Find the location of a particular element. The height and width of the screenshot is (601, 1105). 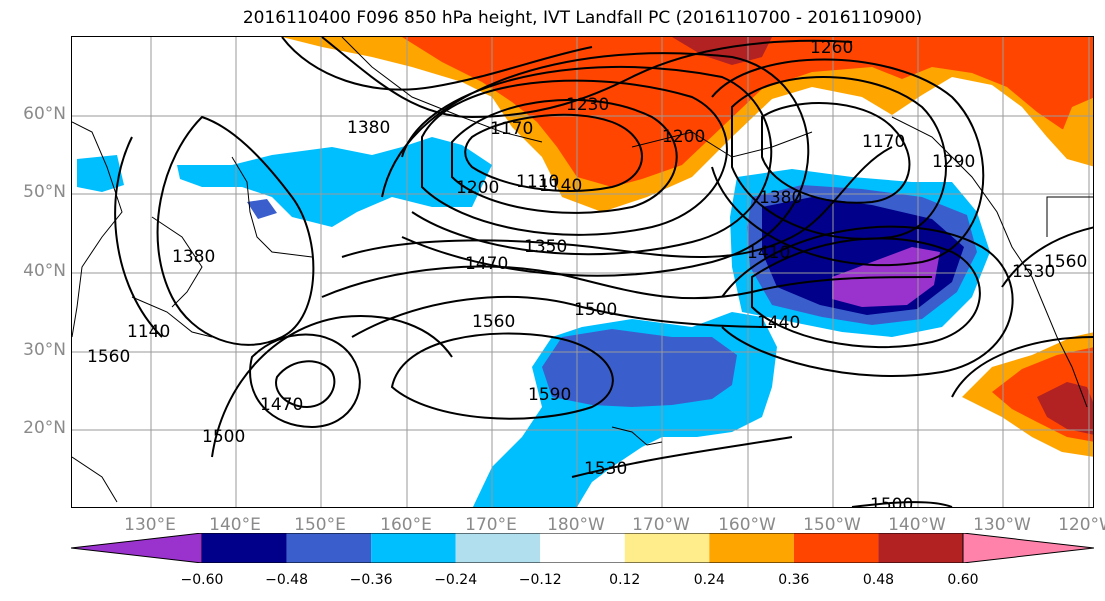

positive-anomaly-southeast is located at coordinates (1027, 394).